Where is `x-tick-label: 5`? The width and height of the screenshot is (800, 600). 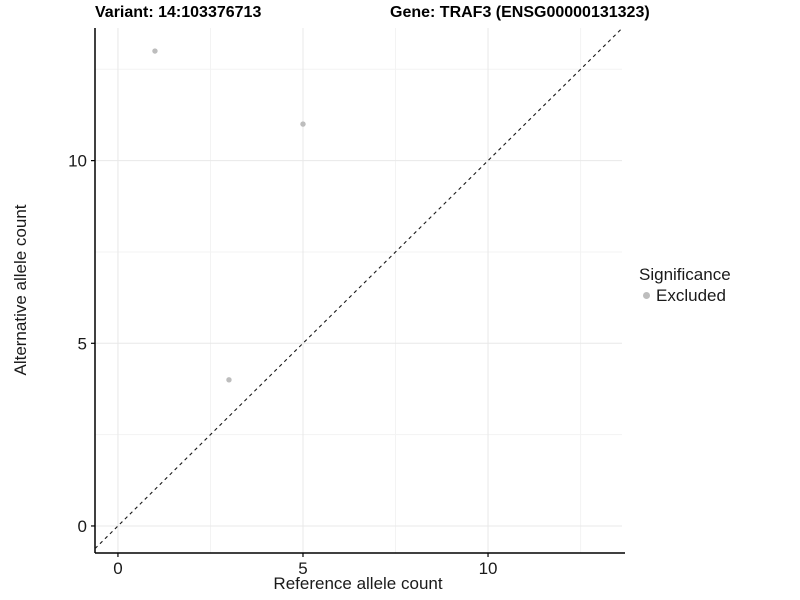
x-tick-label: 5 is located at coordinates (302, 568).